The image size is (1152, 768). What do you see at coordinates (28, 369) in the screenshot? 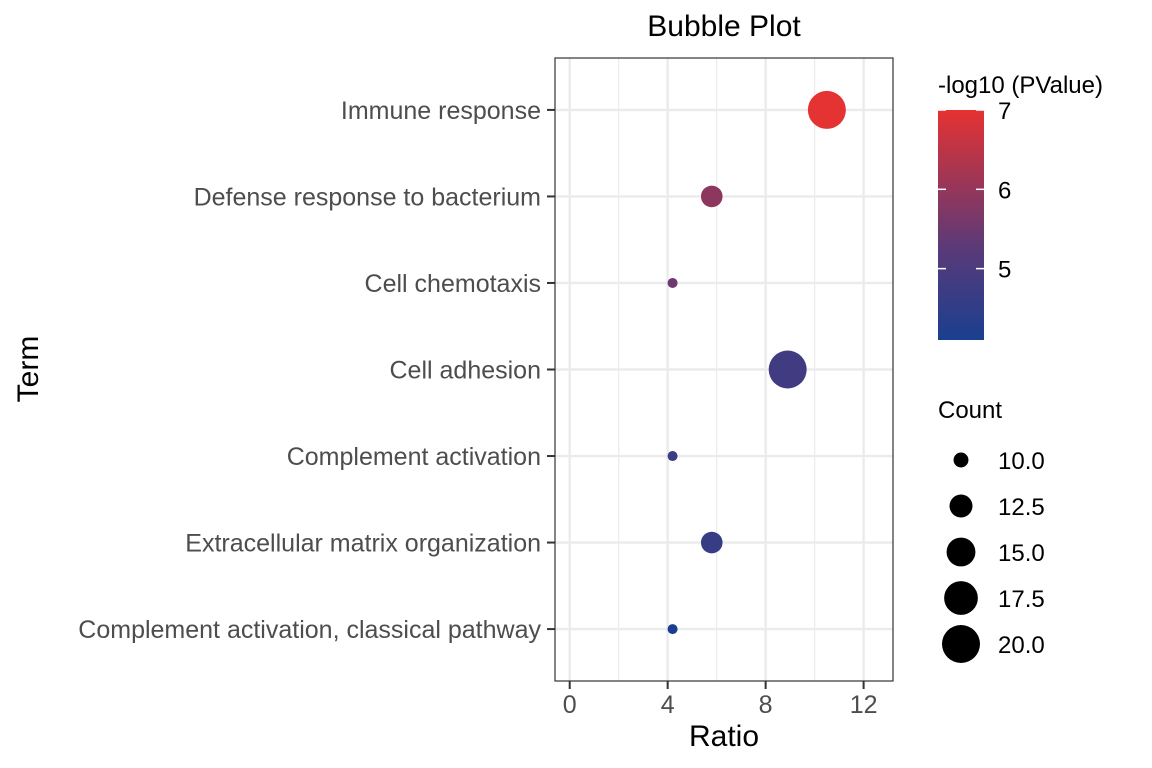
I see `y-axis-title: Term` at bounding box center [28, 369].